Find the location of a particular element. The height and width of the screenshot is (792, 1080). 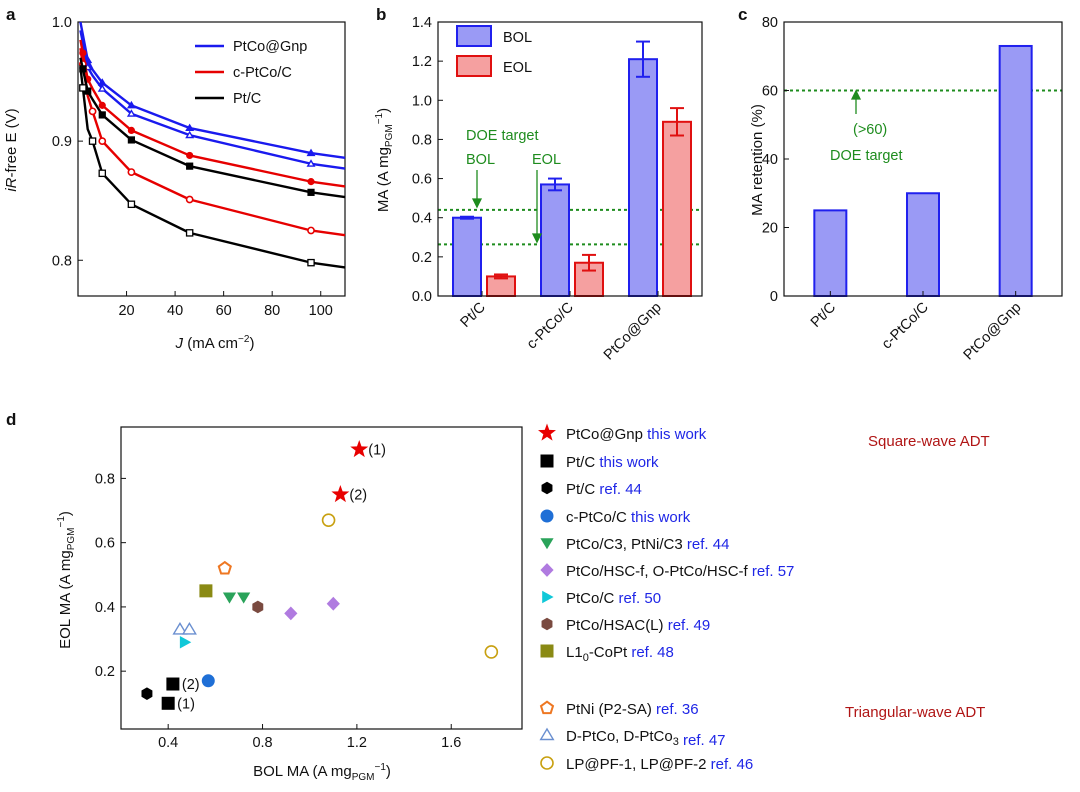

arrow-bol-head is located at coordinates (477, 203).